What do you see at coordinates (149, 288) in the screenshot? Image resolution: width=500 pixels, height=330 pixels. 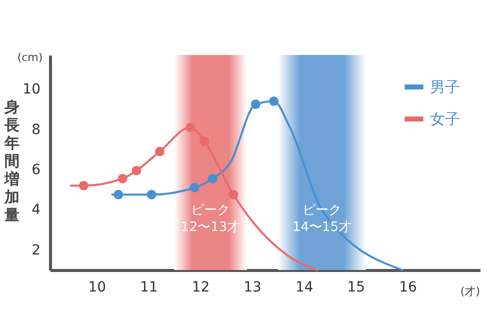 I see `x-tick-label: 11` at bounding box center [149, 288].